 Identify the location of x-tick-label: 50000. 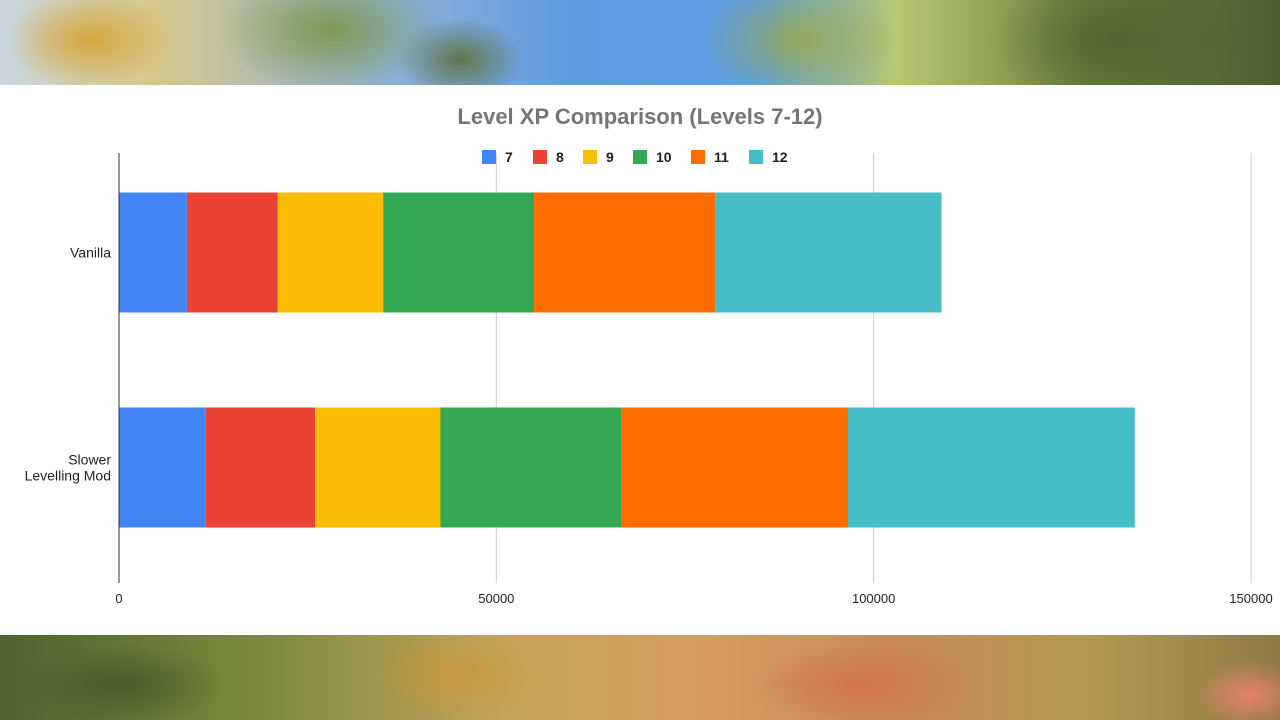
(496, 598).